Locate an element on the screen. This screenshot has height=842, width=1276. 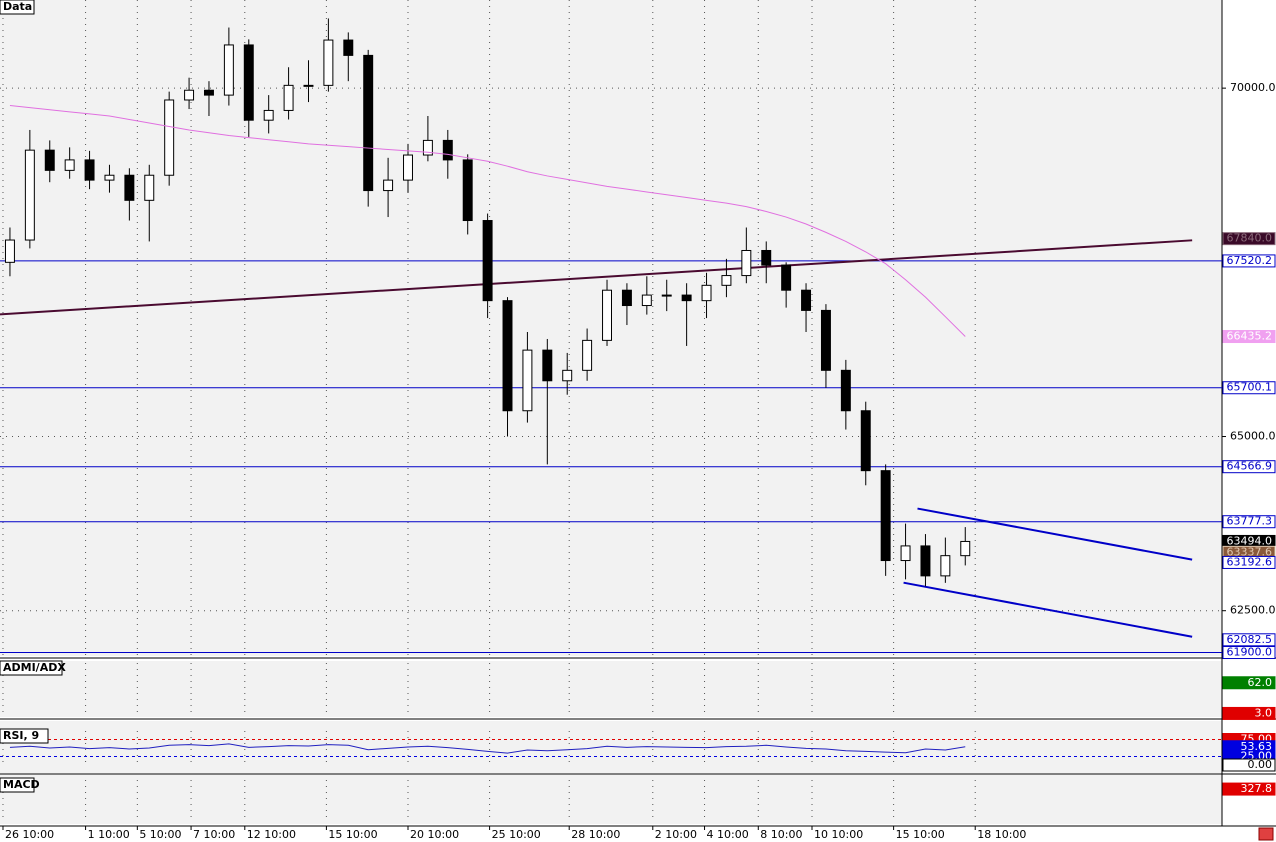
panel-title: ADMI/ADX is located at coordinates (34, 667).